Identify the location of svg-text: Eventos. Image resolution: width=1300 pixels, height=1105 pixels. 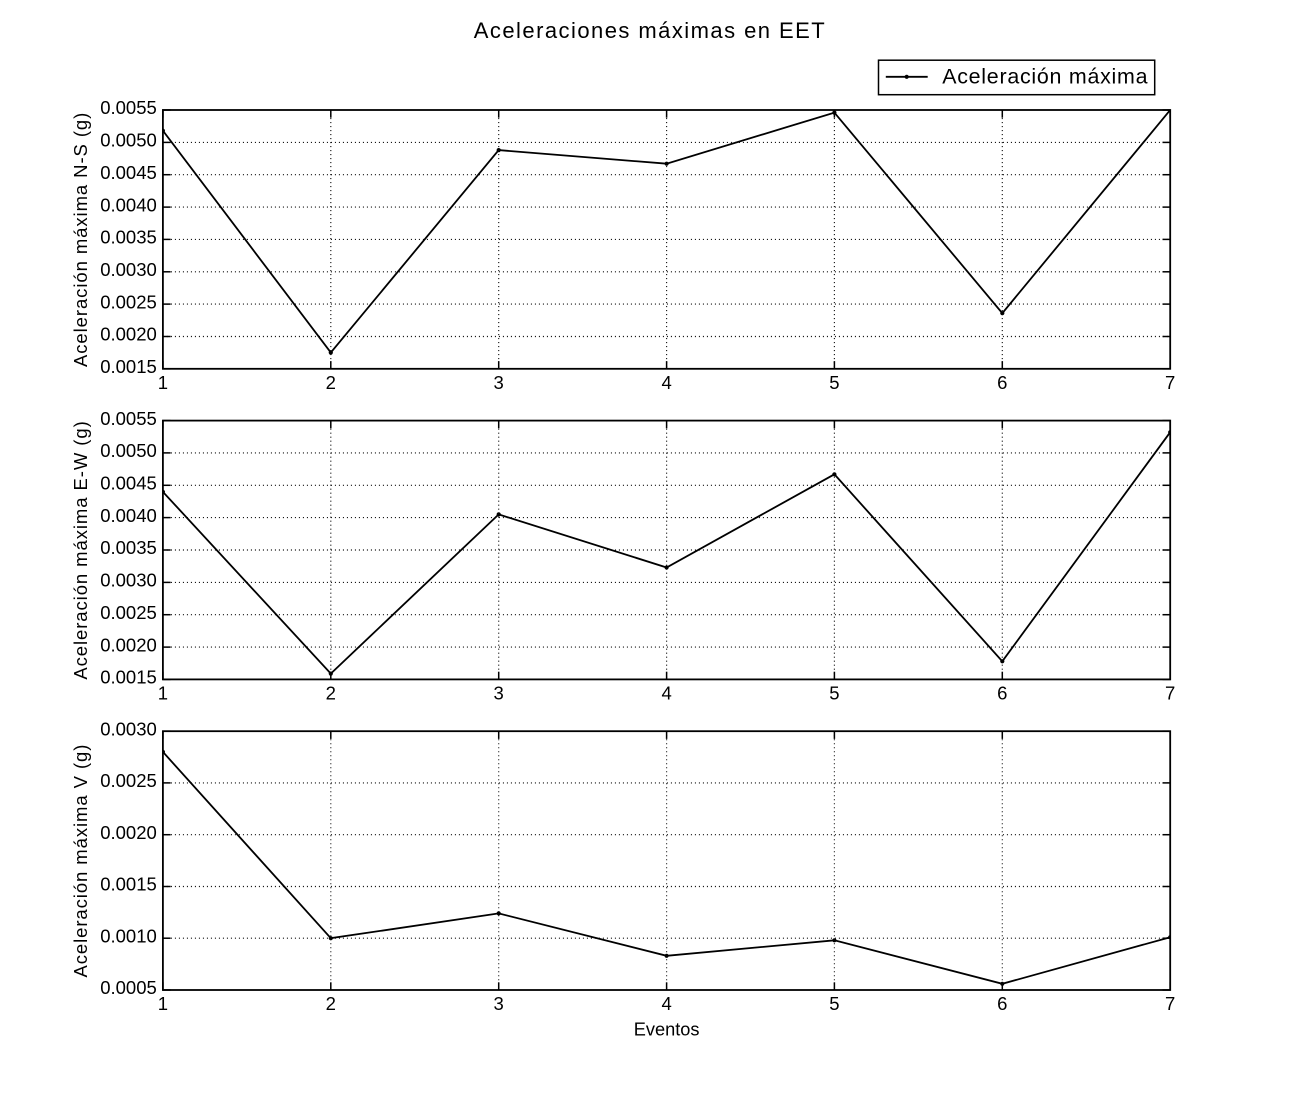
(667, 1029).